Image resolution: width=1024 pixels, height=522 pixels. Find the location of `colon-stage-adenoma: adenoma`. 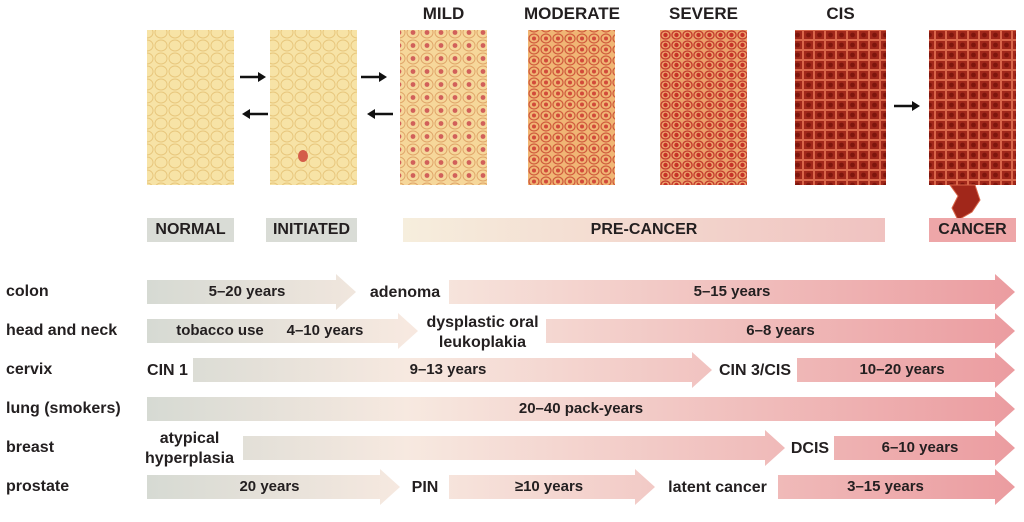

colon-stage-adenoma: adenoma is located at coordinates (405, 292).